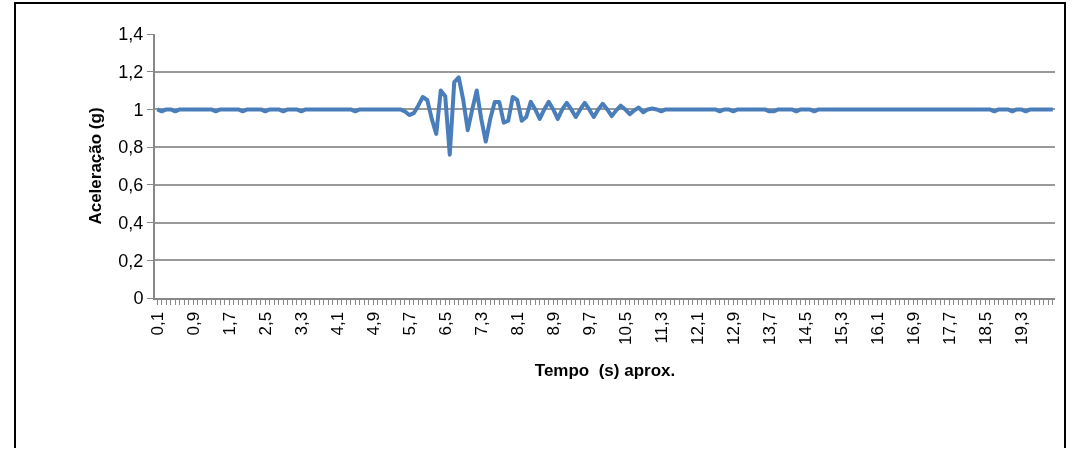 This screenshot has height=450, width=1074. What do you see at coordinates (877, 328) in the screenshot?
I see `x-tick-label: 16,1` at bounding box center [877, 328].